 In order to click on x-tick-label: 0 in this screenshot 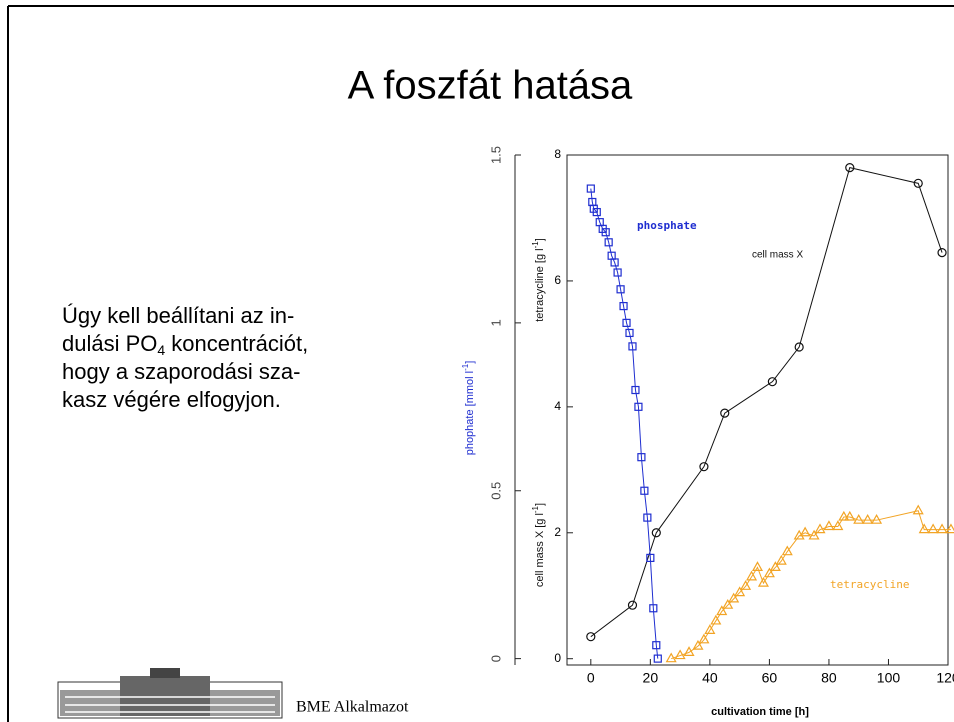, I will do `click(591, 678)`.